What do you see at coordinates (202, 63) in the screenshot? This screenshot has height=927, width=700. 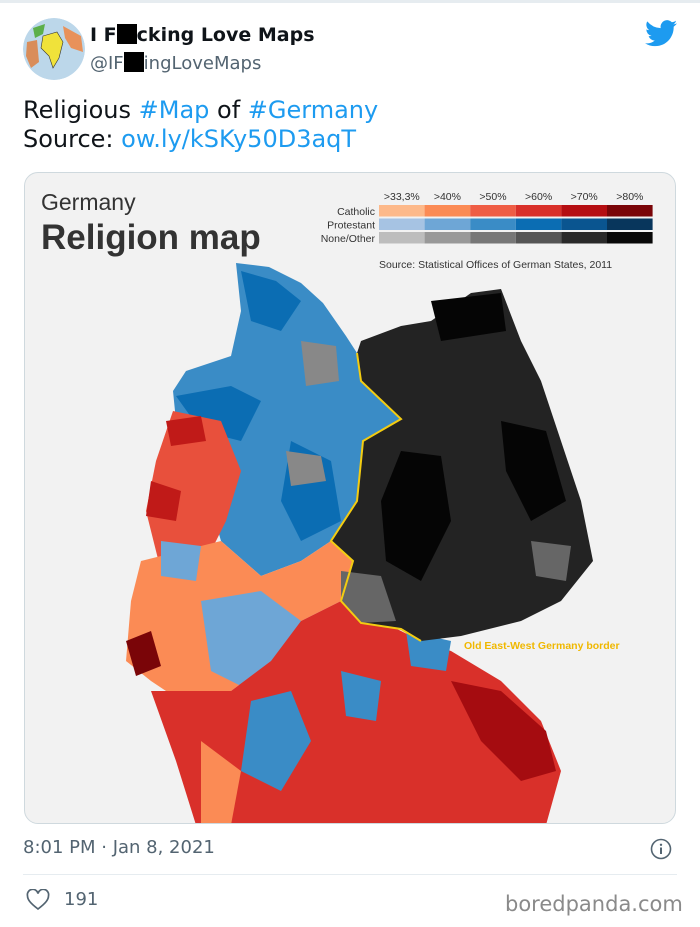 I see `handle-part: ingLoveMaps` at bounding box center [202, 63].